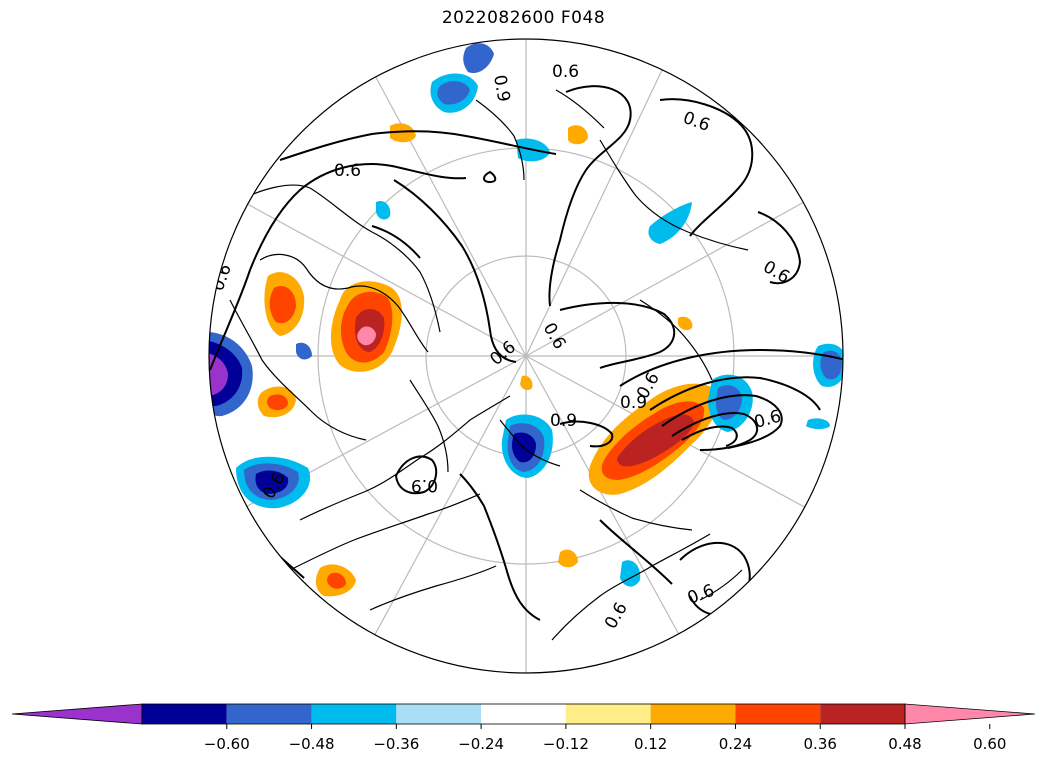  I want to click on colorbar-tick-label: −0.60, so click(227, 744).